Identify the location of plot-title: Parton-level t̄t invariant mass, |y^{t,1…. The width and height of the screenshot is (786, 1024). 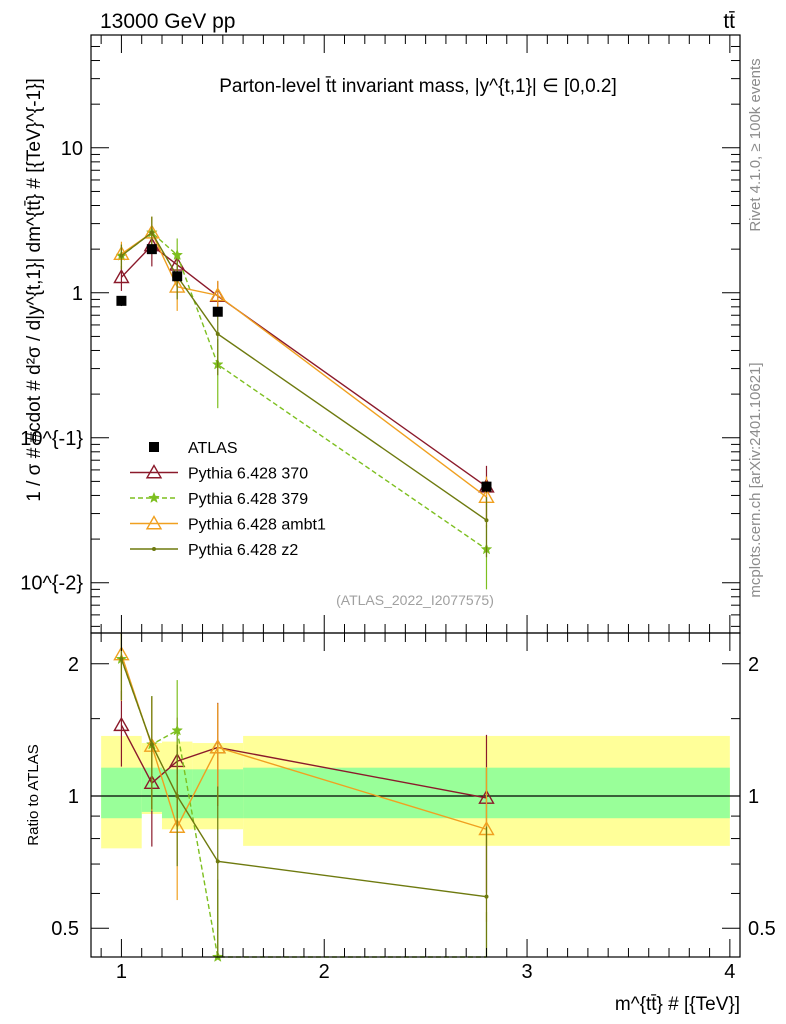
(418, 86).